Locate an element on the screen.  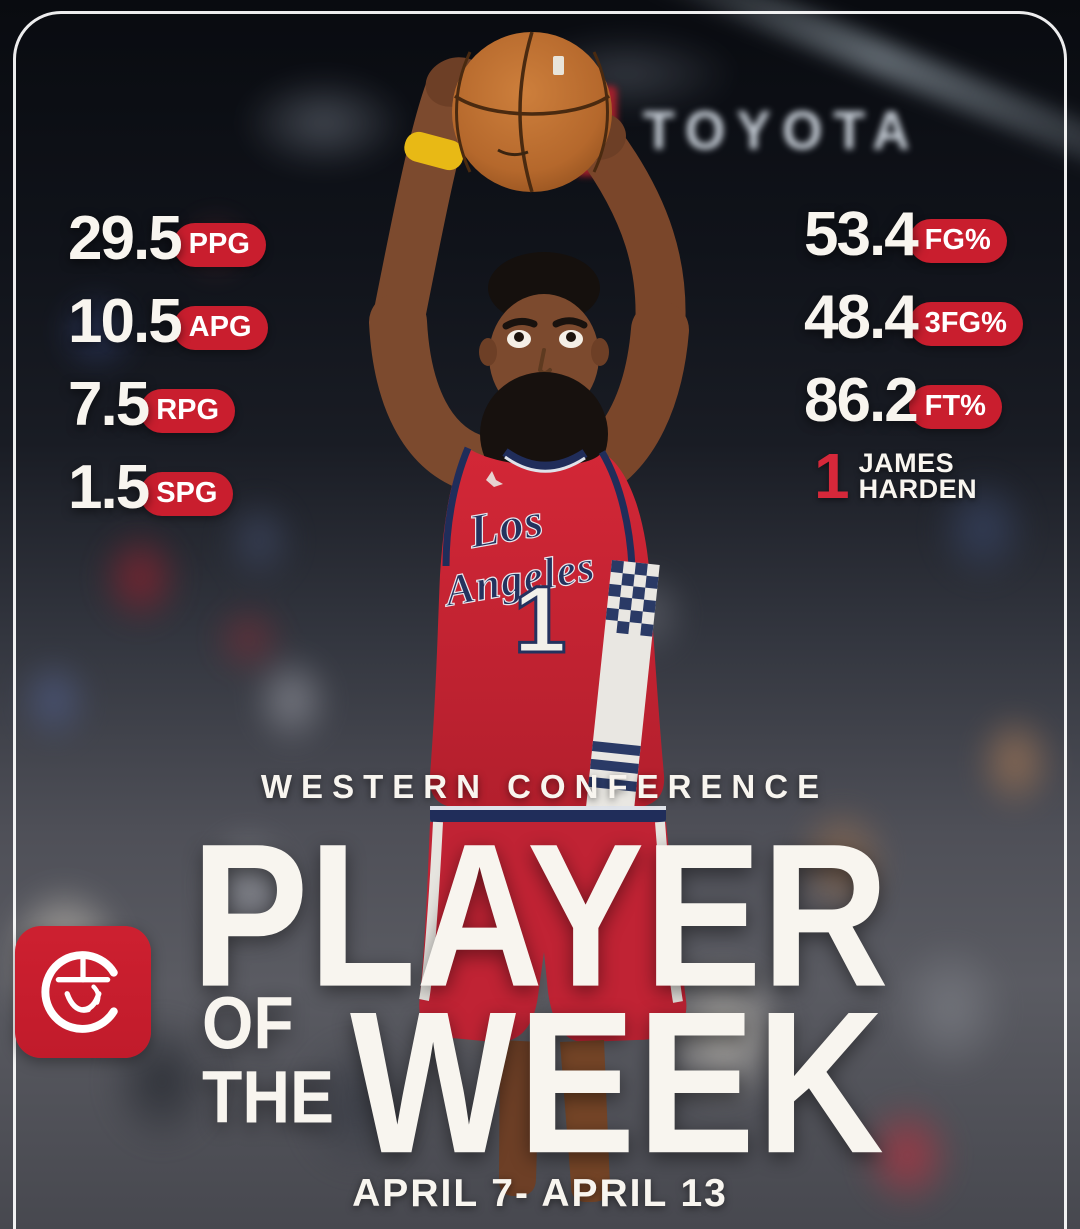
stat-value-apg: 10.5 is located at coordinates (125, 321).